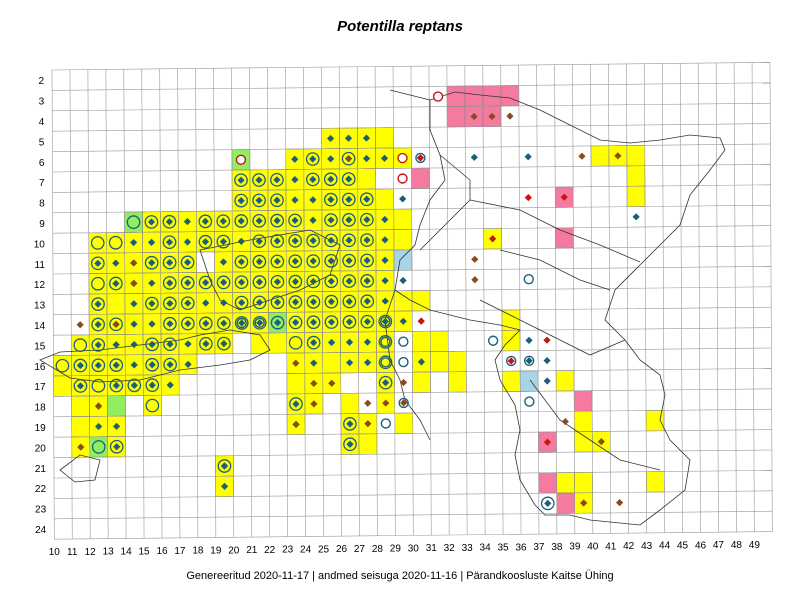 The width and height of the screenshot is (800, 600). Describe the element at coordinates (270, 550) in the screenshot. I see `x-tick-label: 22` at that location.